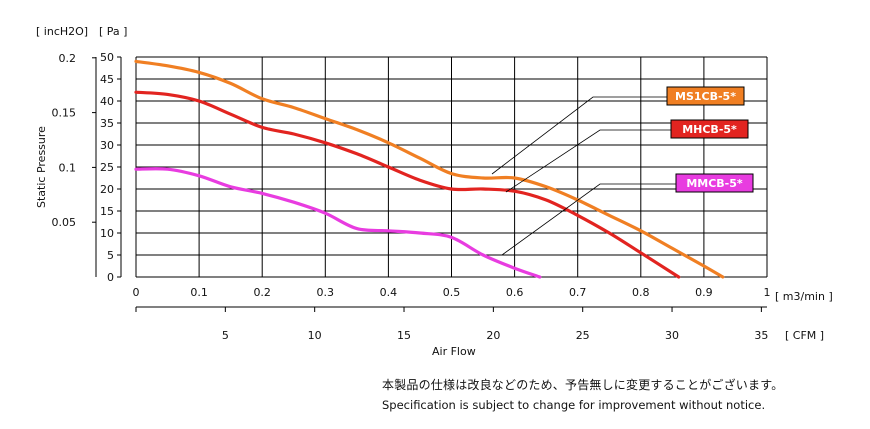 The height and width of the screenshot is (429, 870). Describe the element at coordinates (225, 335) in the screenshot. I see `cfm-tick-label: 5` at that location.